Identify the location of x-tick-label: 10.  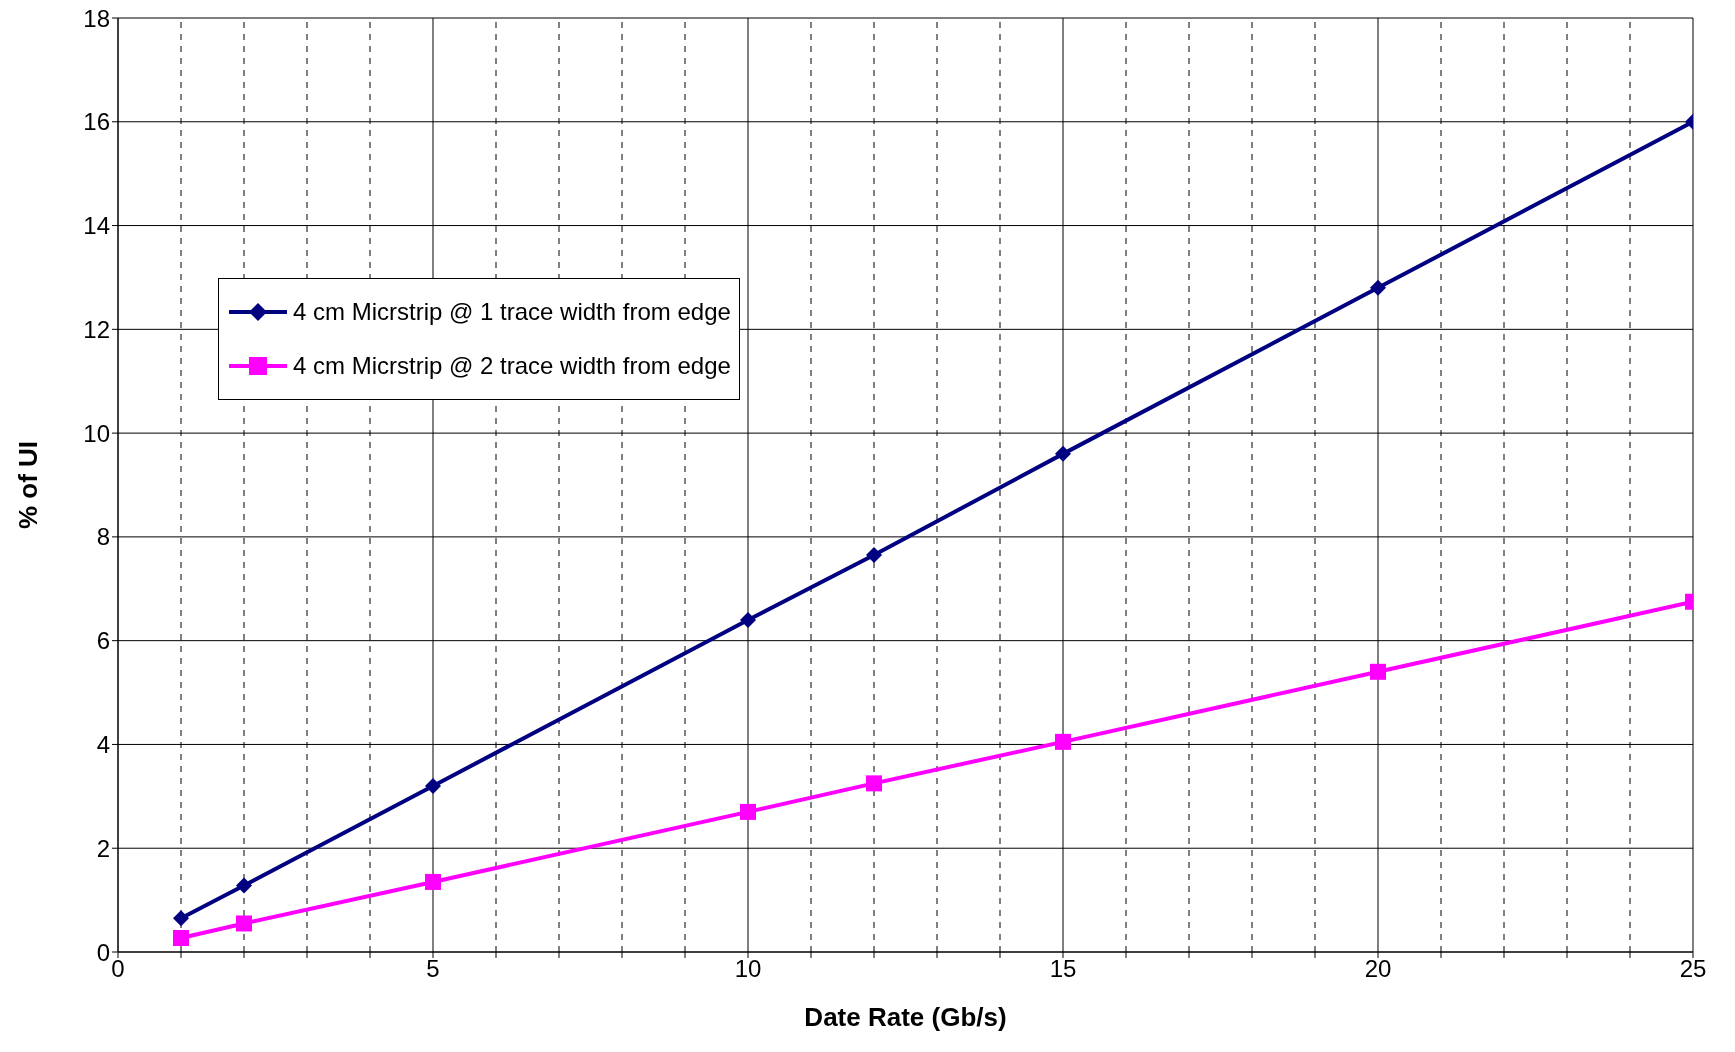
(748, 969).